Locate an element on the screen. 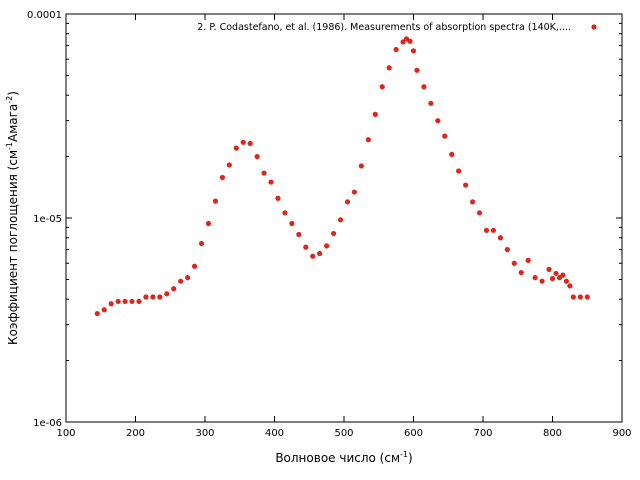  x-tick-label: 500 is located at coordinates (343, 433).